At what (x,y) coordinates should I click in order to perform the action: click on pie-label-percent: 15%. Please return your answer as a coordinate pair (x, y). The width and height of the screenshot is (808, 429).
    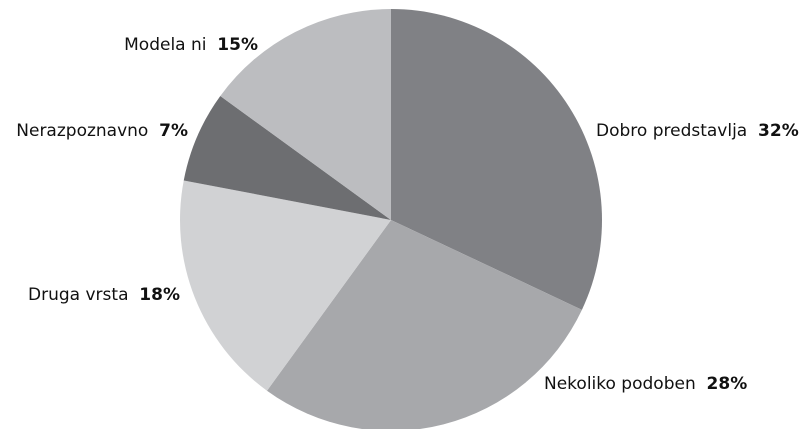
    Looking at the image, I should click on (237, 45).